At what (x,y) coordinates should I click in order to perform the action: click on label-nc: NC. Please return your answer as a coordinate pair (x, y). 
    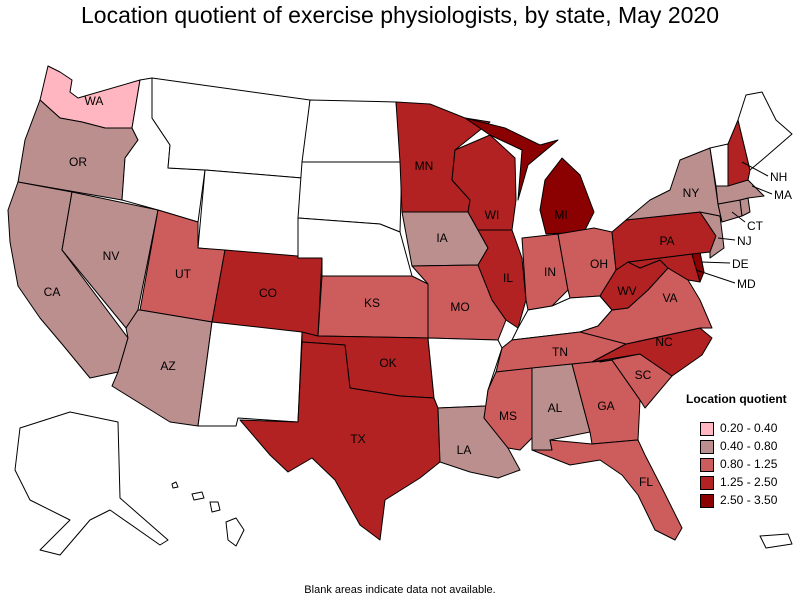
    Looking at the image, I should click on (664, 342).